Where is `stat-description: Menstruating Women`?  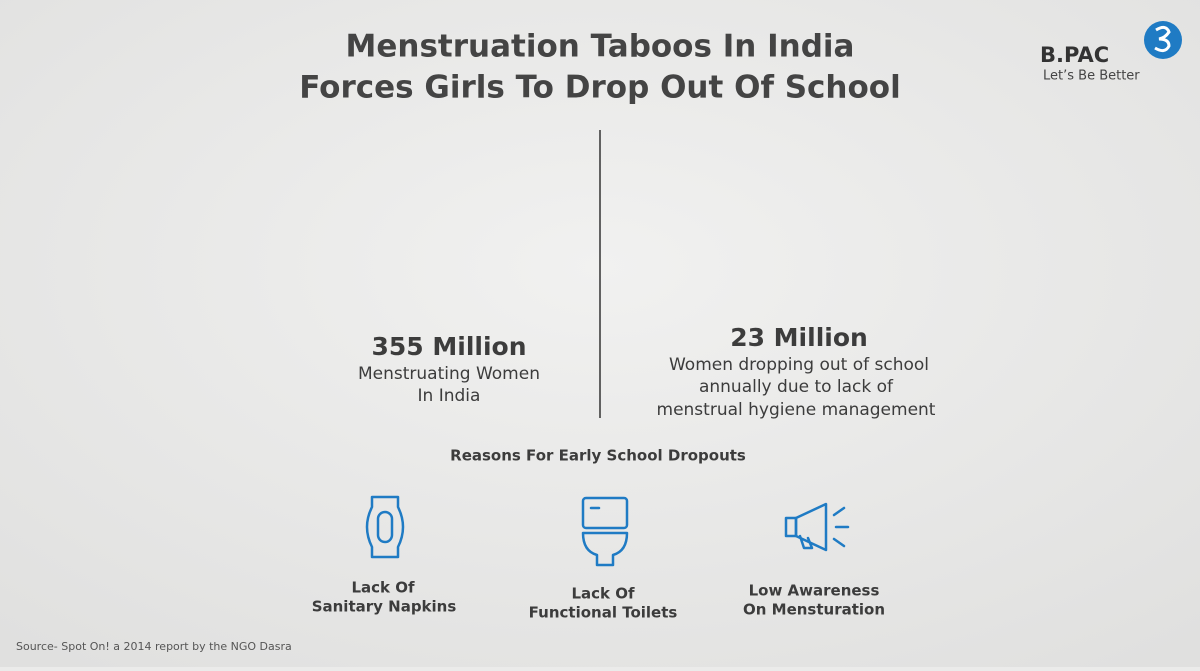 stat-description: Menstruating Women is located at coordinates (449, 374).